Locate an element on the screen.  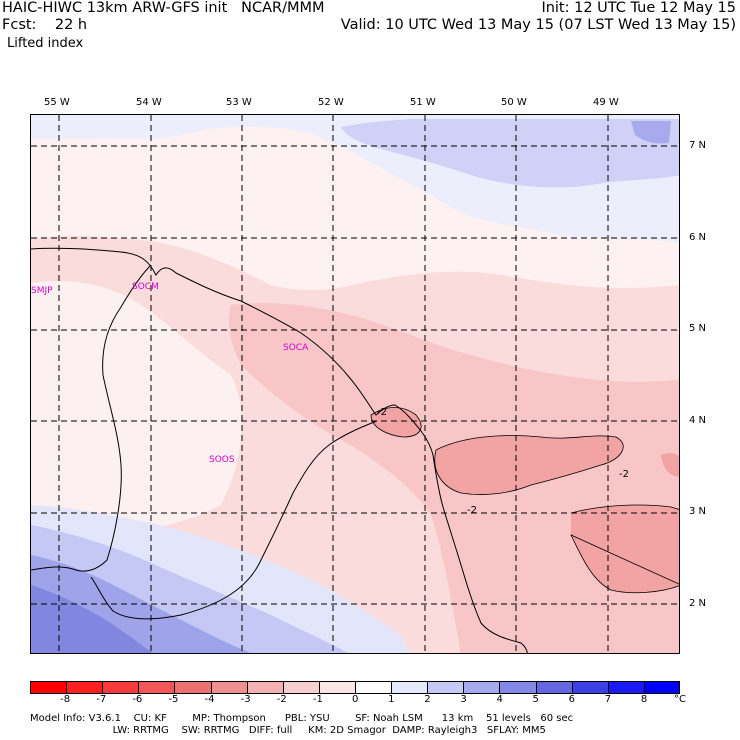
interior-faint-west is located at coordinates (136, 410).